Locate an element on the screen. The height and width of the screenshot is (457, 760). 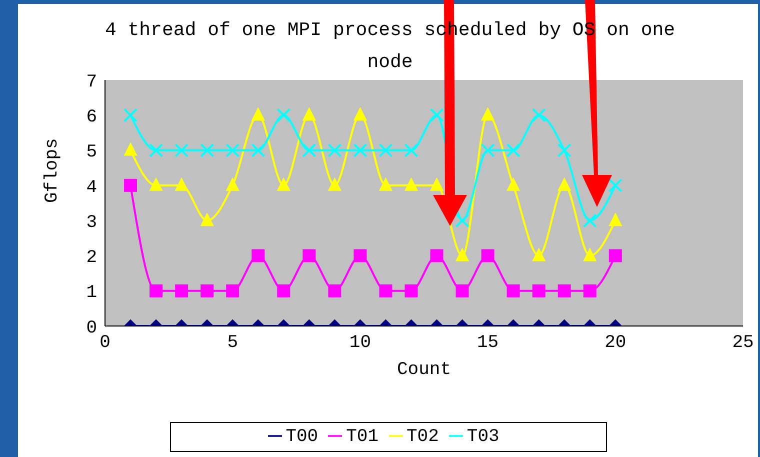
x-tick-label: 25 is located at coordinates (743, 342).